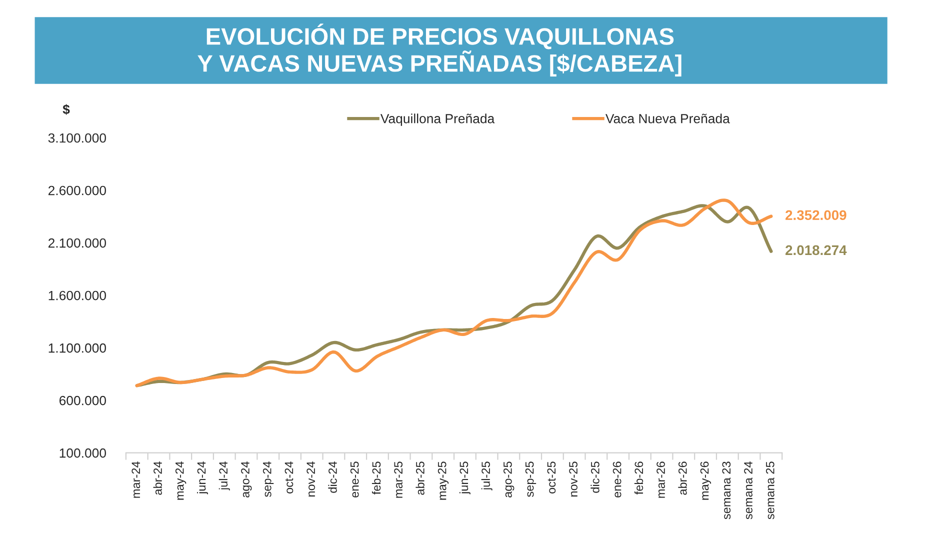 This screenshot has width=940, height=534. Describe the element at coordinates (77, 243) in the screenshot. I see `y-tick-label: 2.100.000` at that location.